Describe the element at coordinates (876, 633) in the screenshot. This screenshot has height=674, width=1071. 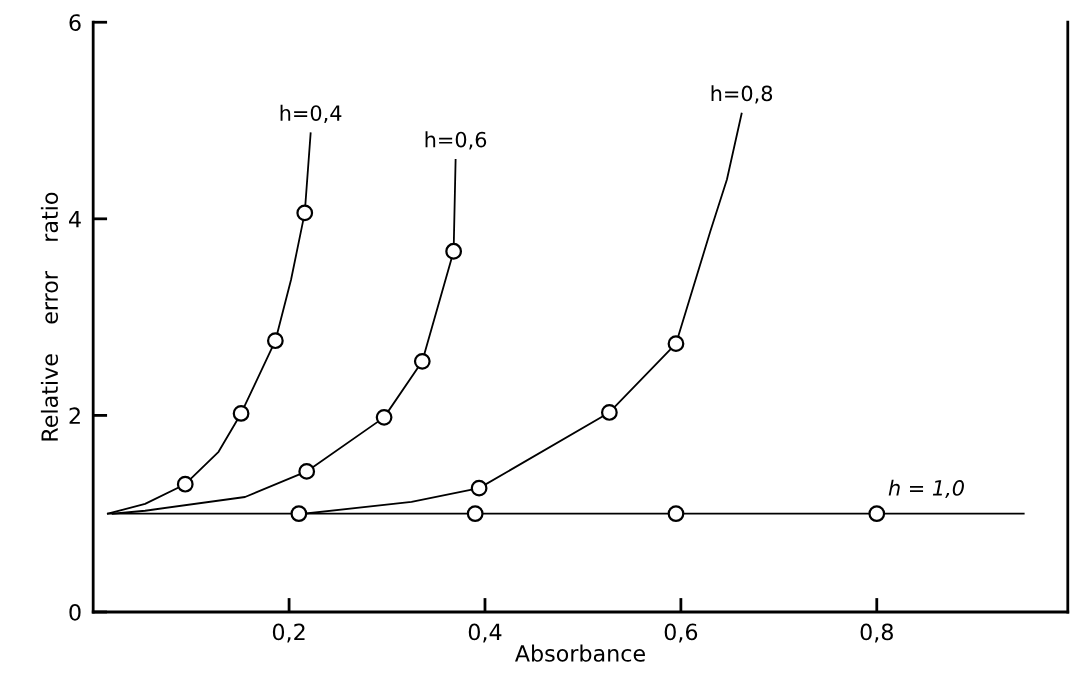
I see `x-tick-label: 0,8` at that location.